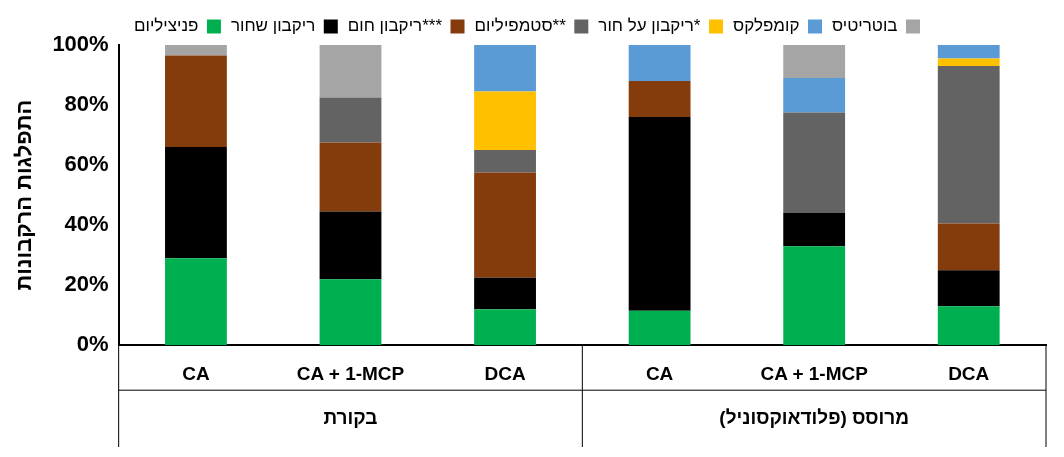 This screenshot has height=457, width=1064. I want to click on legend-label: סטמפיליום**, so click(520, 26).